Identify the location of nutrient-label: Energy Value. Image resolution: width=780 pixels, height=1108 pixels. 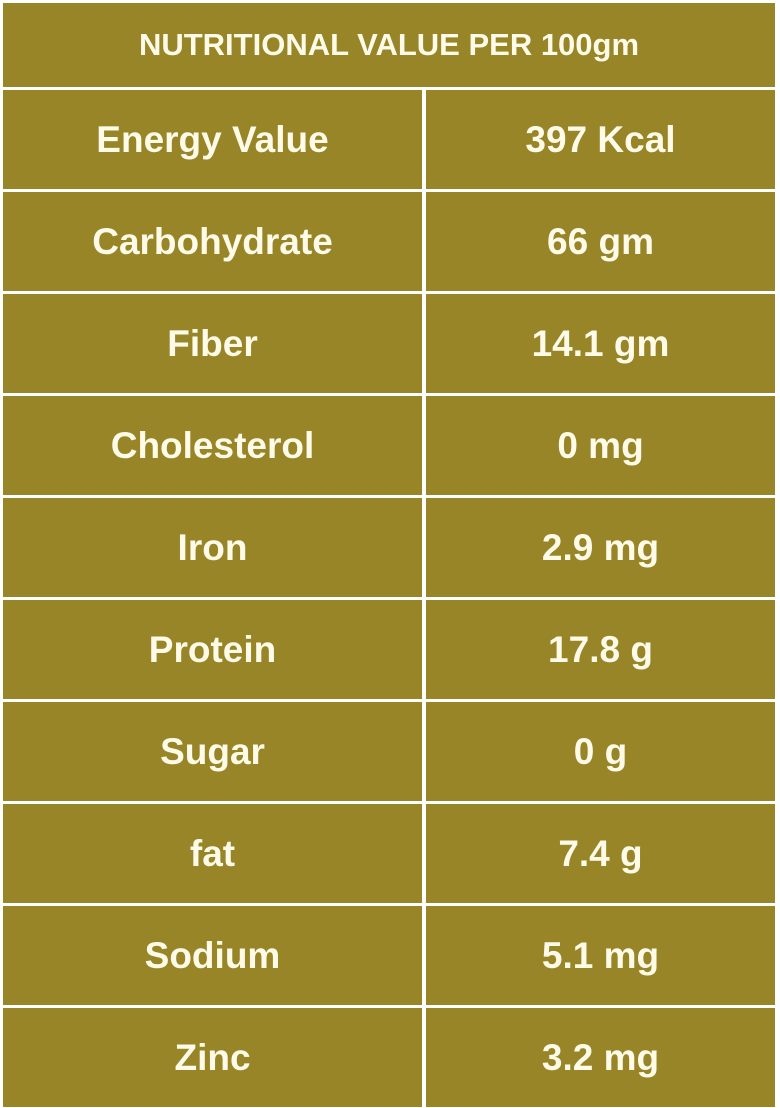
(212, 139).